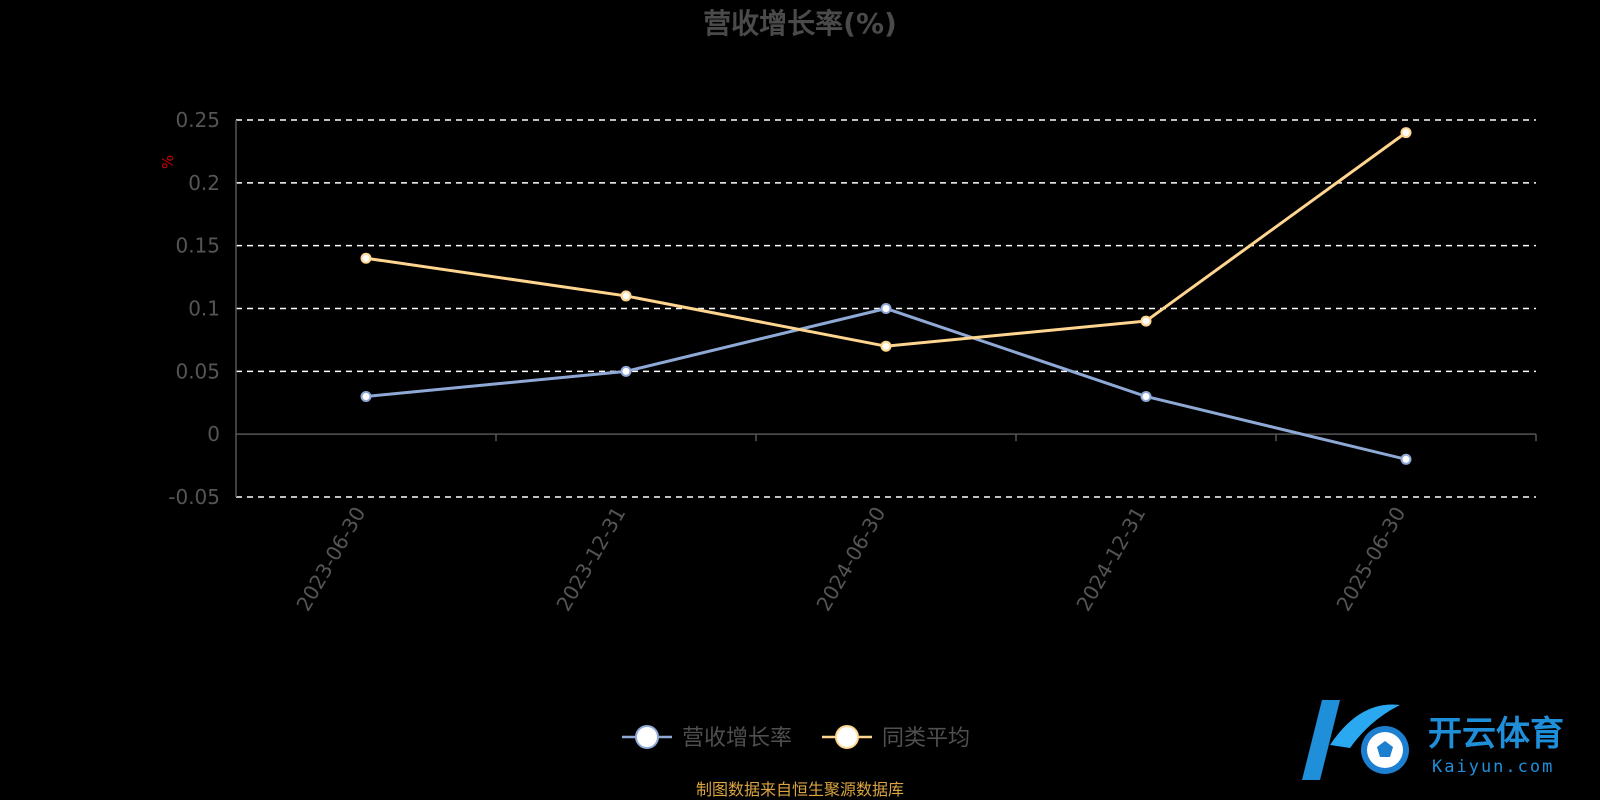 This screenshot has height=800, width=1600. What do you see at coordinates (168, 162) in the screenshot?
I see `y-axis-unit: %` at bounding box center [168, 162].